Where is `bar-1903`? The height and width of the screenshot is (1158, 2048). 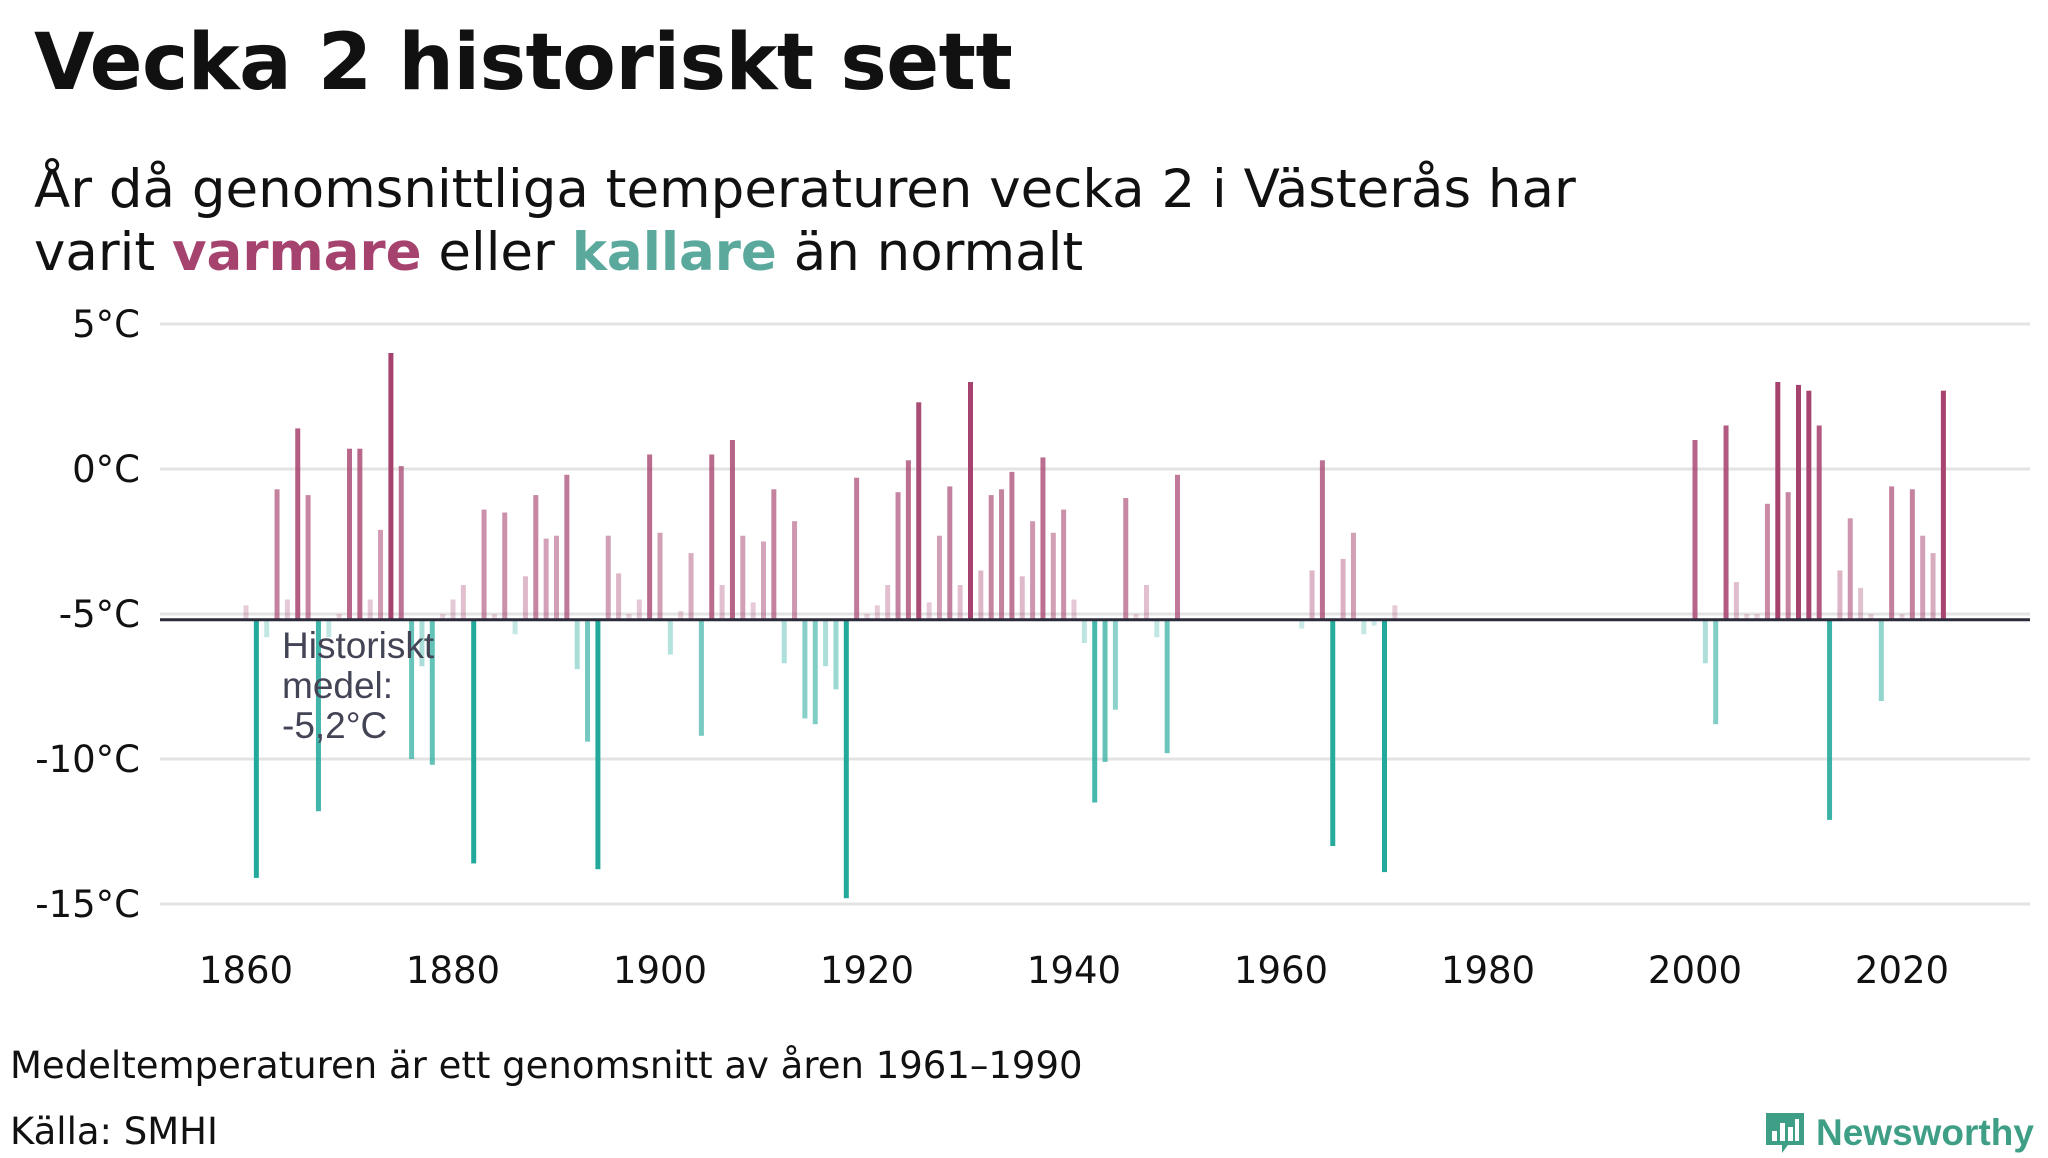 bar-1903 is located at coordinates (691, 586).